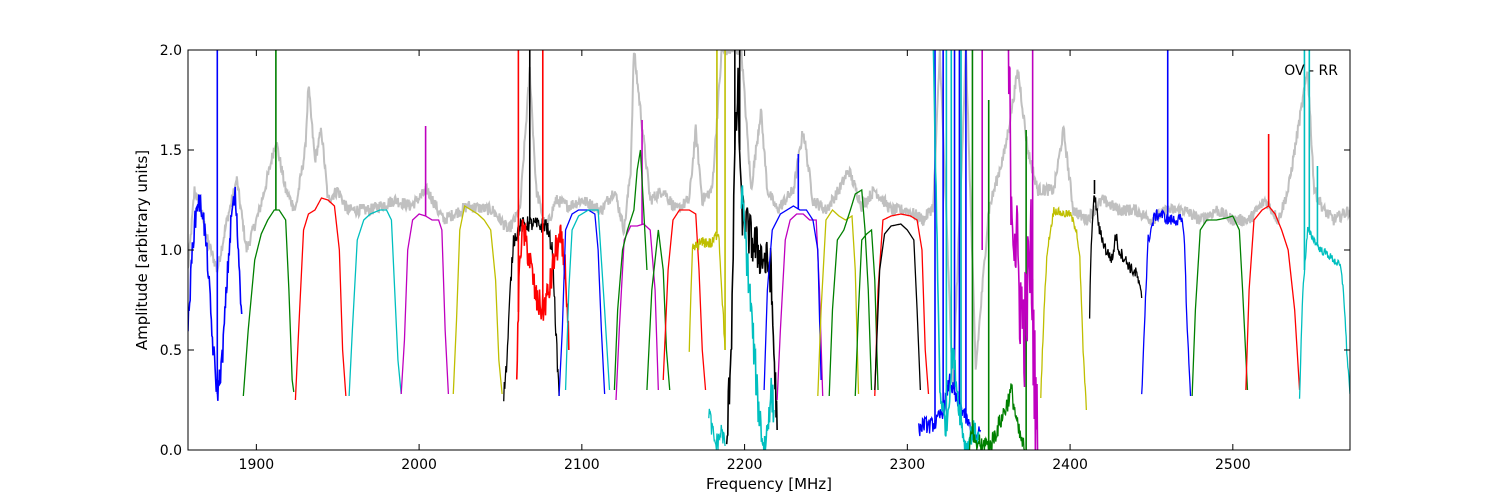 The image size is (1500, 500). Describe the element at coordinates (171, 151) in the screenshot. I see `y-tick-label: 1.5` at that location.